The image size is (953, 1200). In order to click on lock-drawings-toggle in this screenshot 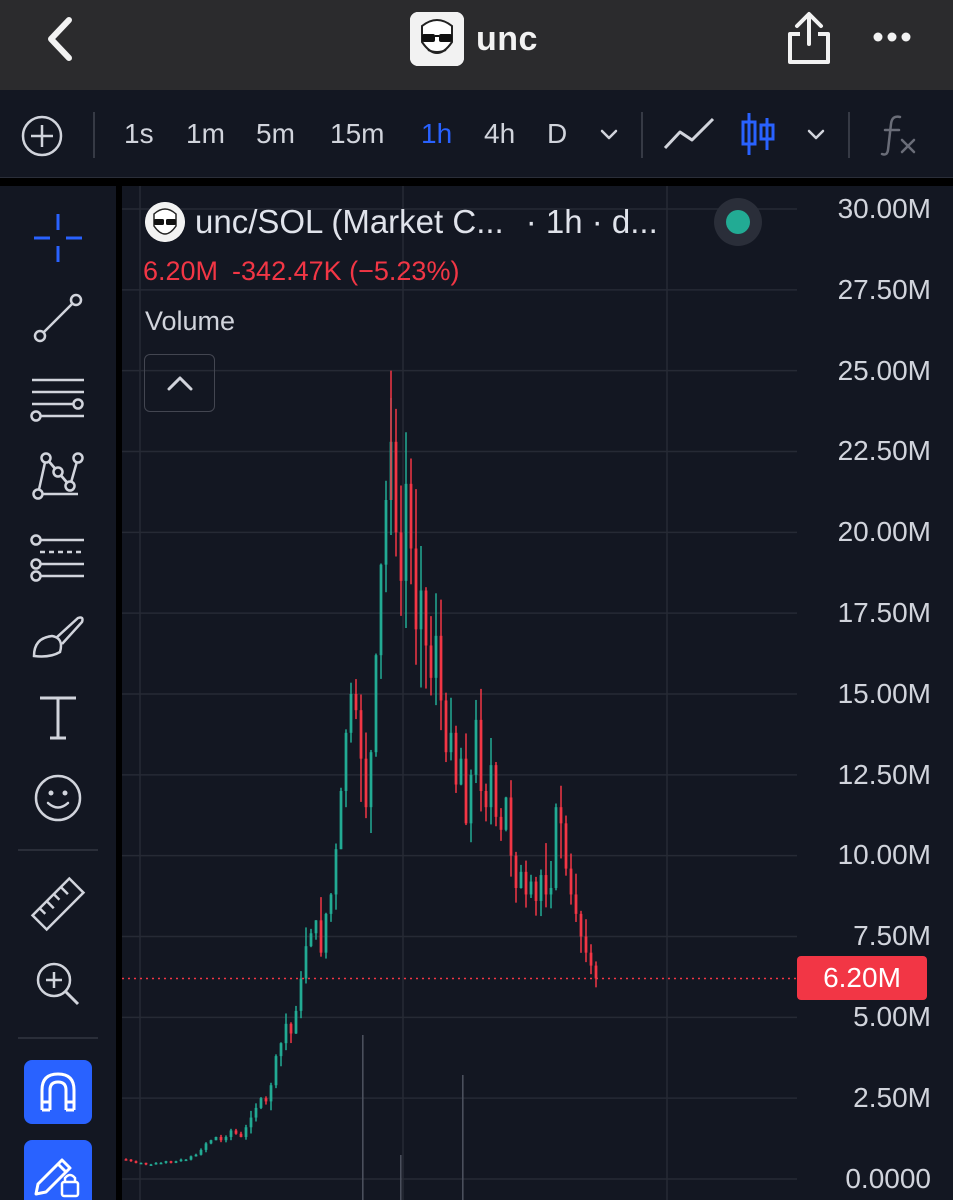, I will do `click(58, 1170)`.